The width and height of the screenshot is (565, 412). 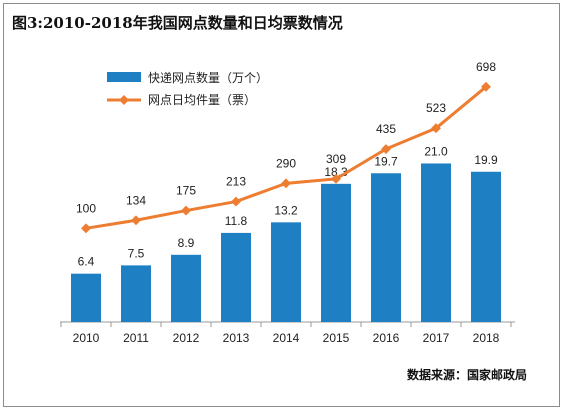 I want to click on legend-line-marker, so click(x=124, y=100).